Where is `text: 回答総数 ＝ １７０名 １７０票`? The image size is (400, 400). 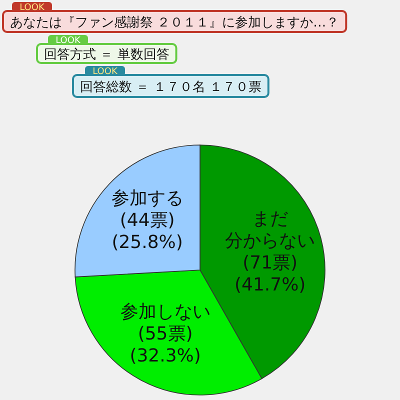
text: 回答総数 ＝ １７０名 １７０票 is located at coordinates (171, 87).